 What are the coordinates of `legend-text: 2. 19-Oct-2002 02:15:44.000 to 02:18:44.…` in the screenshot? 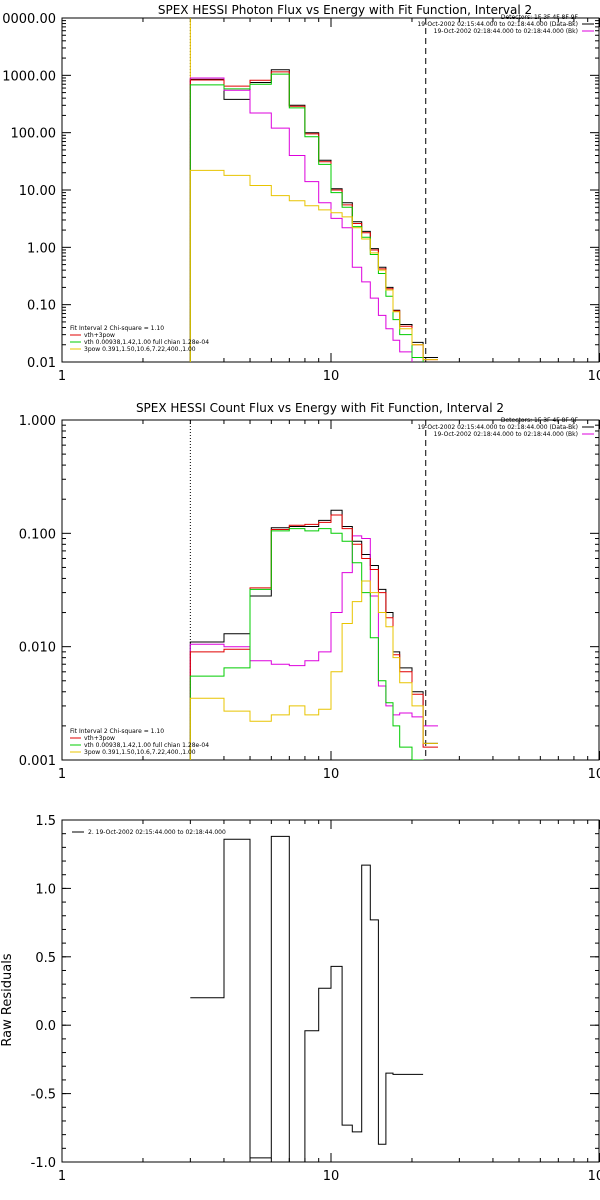 It's located at (157, 832).